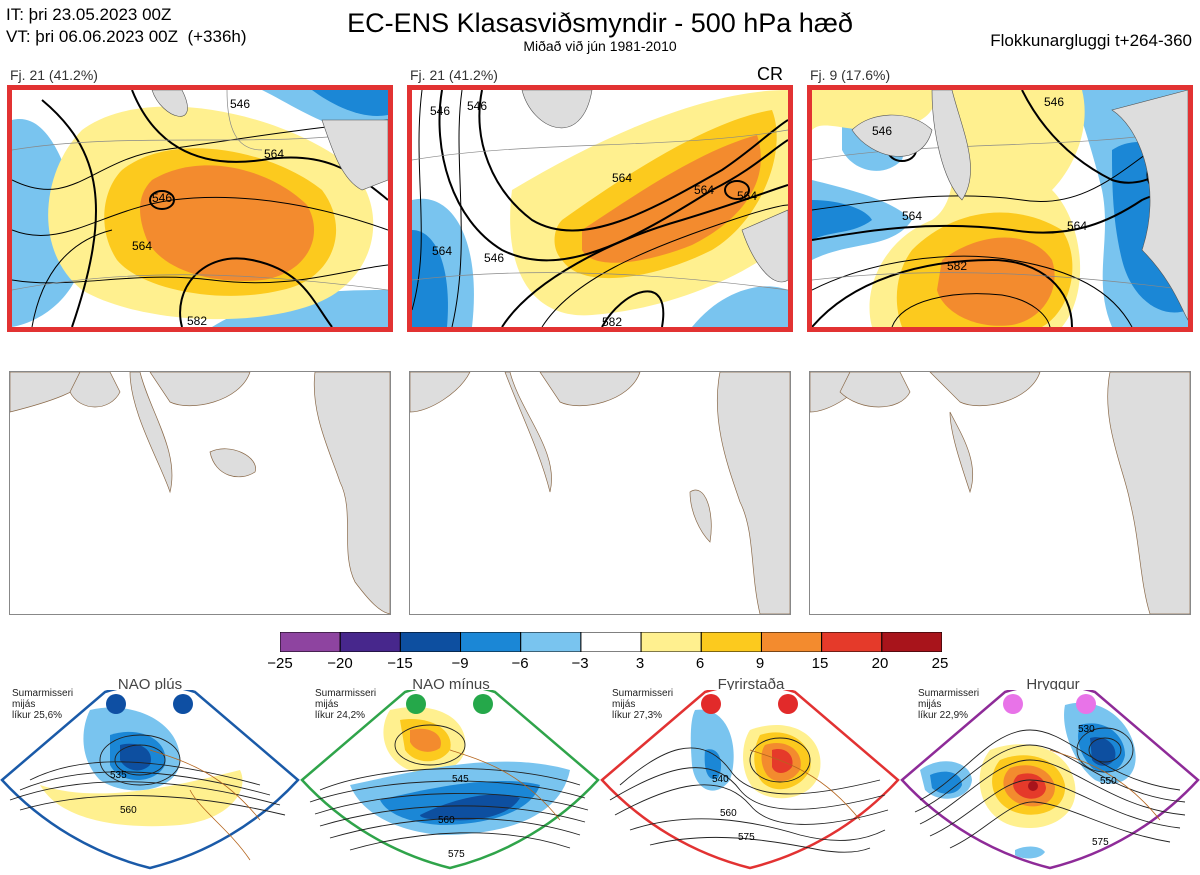 The width and height of the screenshot is (1200, 875). What do you see at coordinates (1053, 684) in the screenshot?
I see `regime-4-title: Hryggur` at bounding box center [1053, 684].